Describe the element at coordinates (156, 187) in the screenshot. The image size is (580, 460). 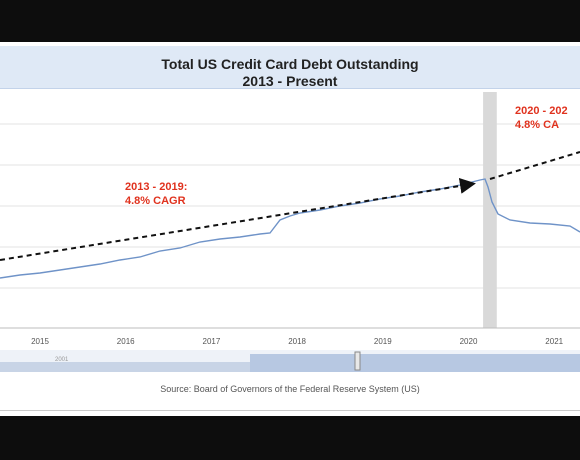
I see `annotation-pre-covid-line-0: 2013 - 2019:` at that location.